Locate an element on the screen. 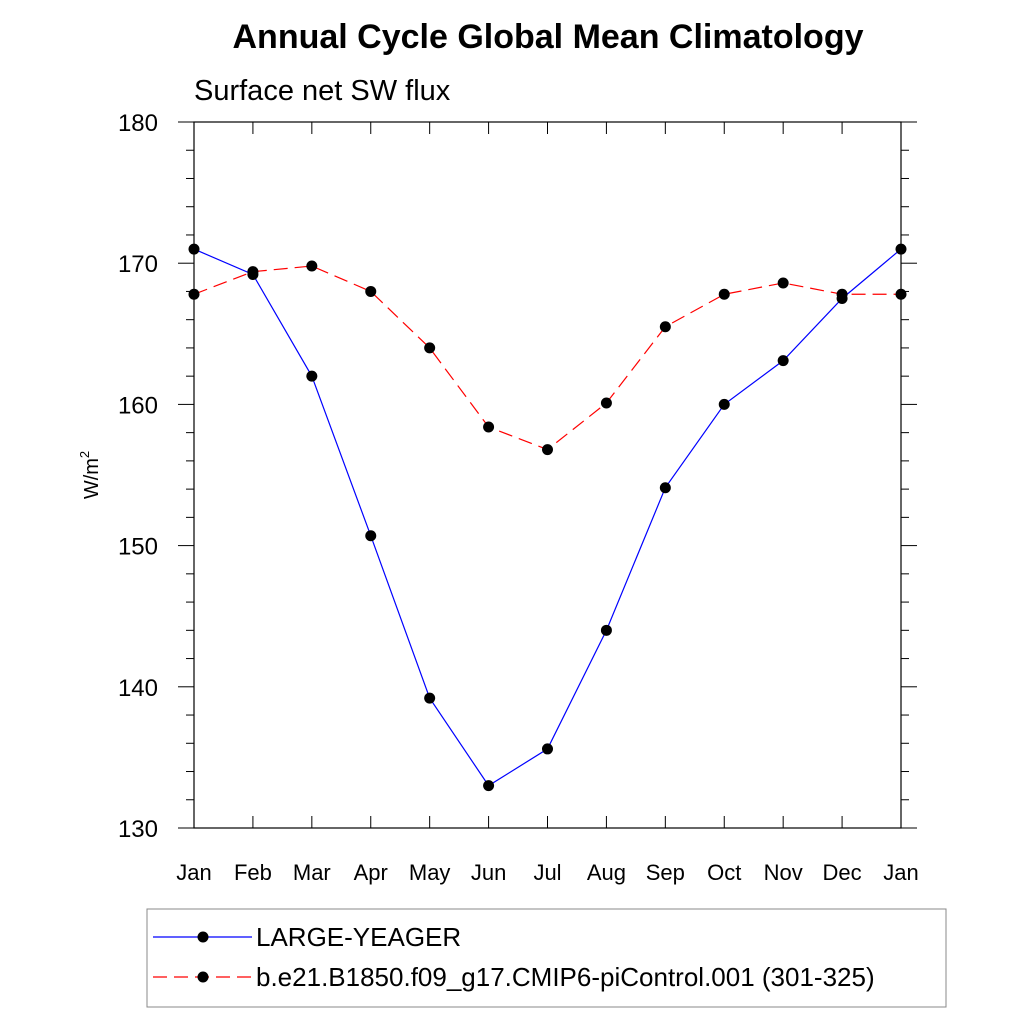 Image resolution: width=1024 pixels, height=1024 pixels. y-tick-label: 150 is located at coordinates (138, 547).